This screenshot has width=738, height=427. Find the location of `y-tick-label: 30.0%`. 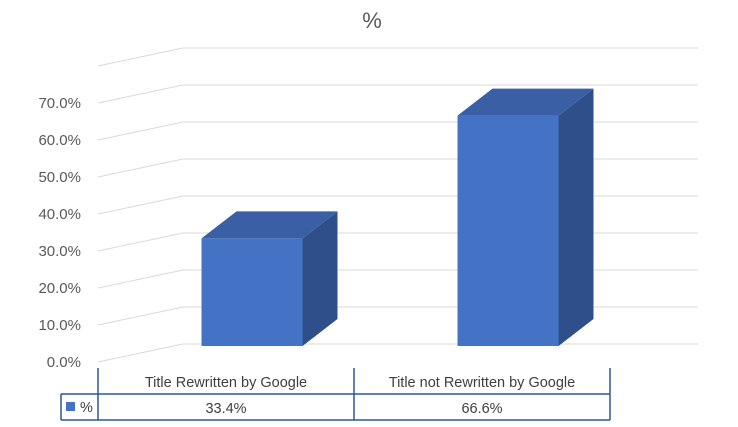

y-tick-label: 30.0% is located at coordinates (59, 251).